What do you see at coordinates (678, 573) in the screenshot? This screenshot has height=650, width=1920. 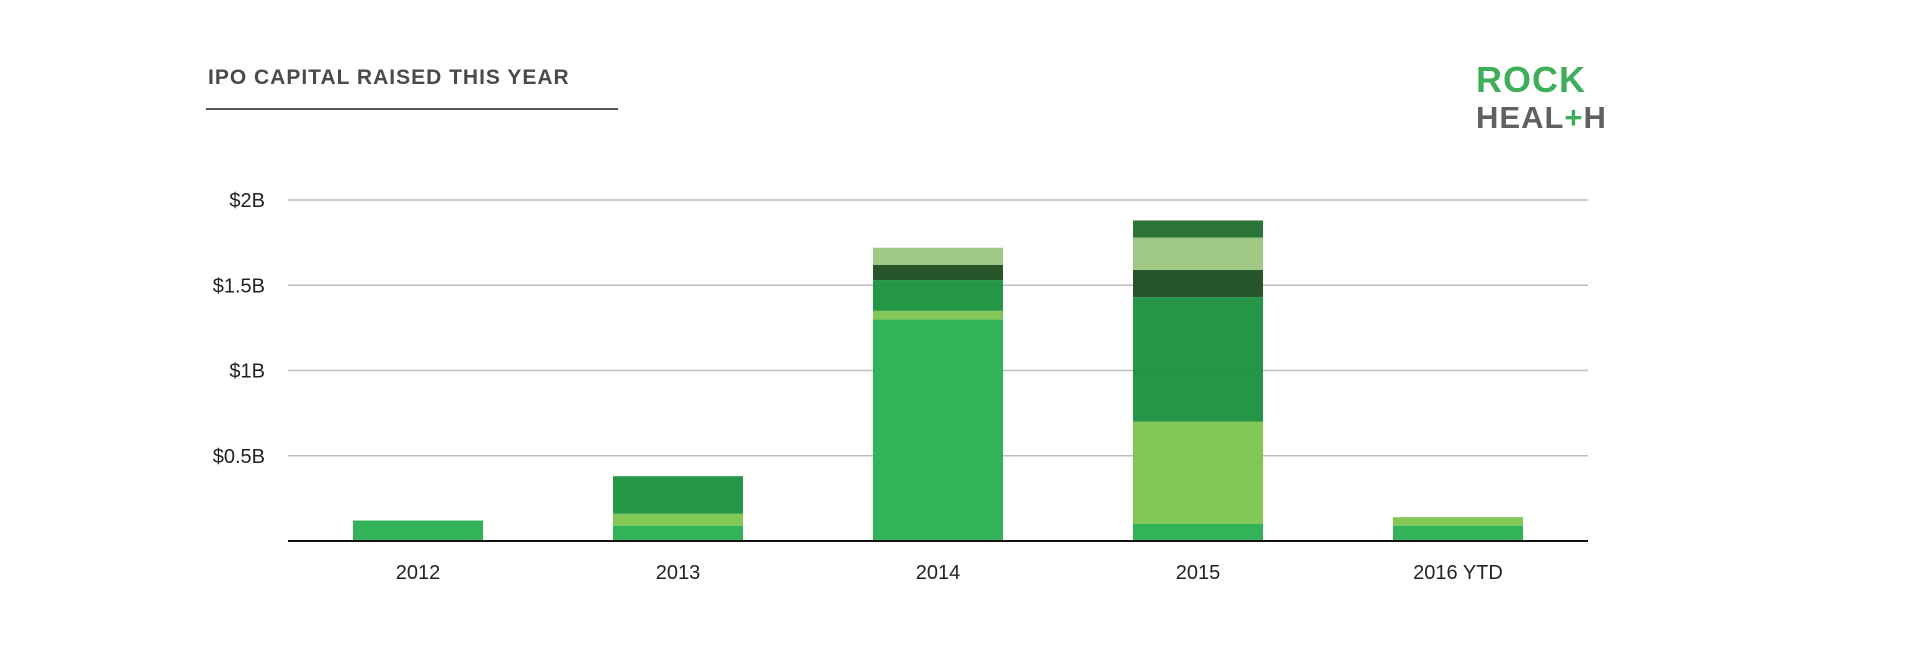 I see `x-tick-label: 2013` at bounding box center [678, 573].